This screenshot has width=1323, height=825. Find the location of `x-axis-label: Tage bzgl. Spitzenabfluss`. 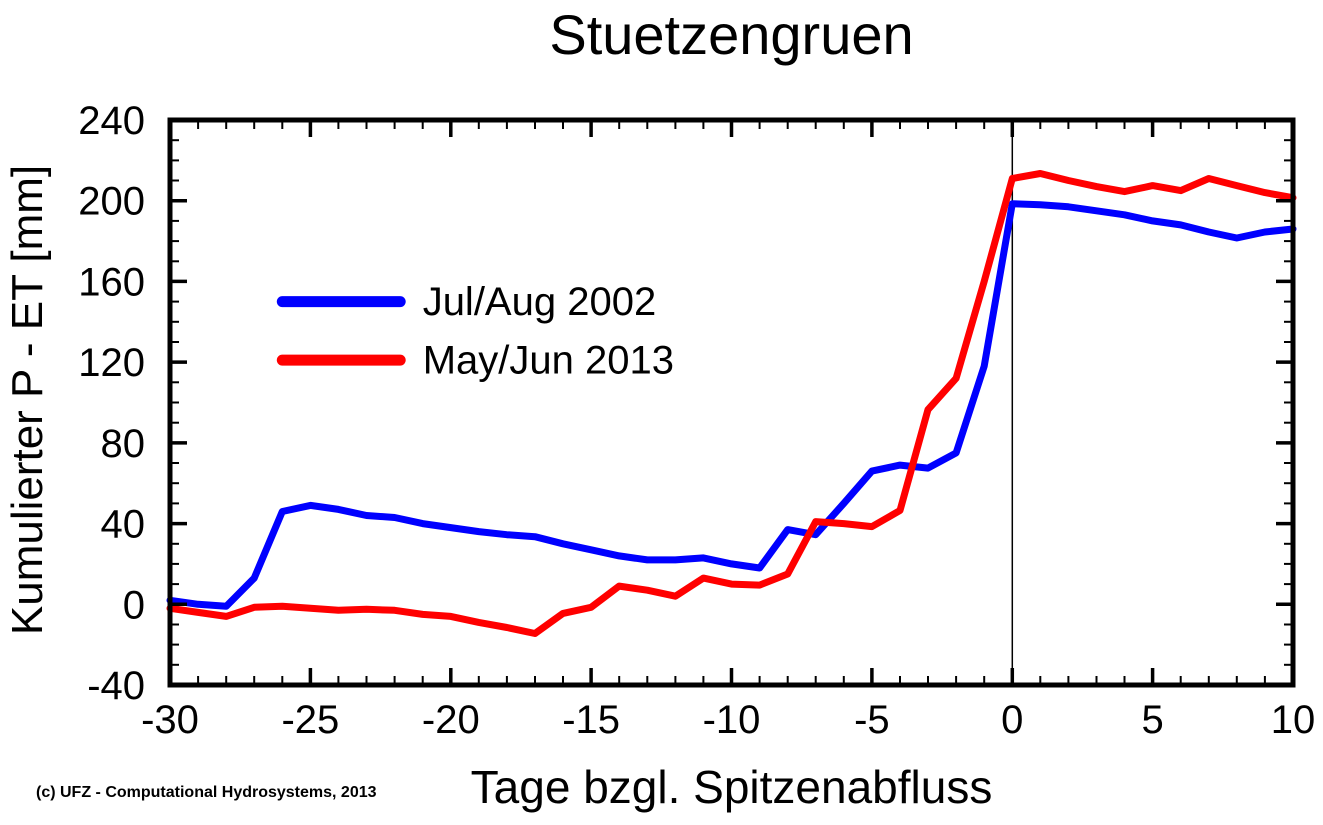

x-axis-label: Tage bzgl. Spitzenabfluss is located at coordinates (731, 787).